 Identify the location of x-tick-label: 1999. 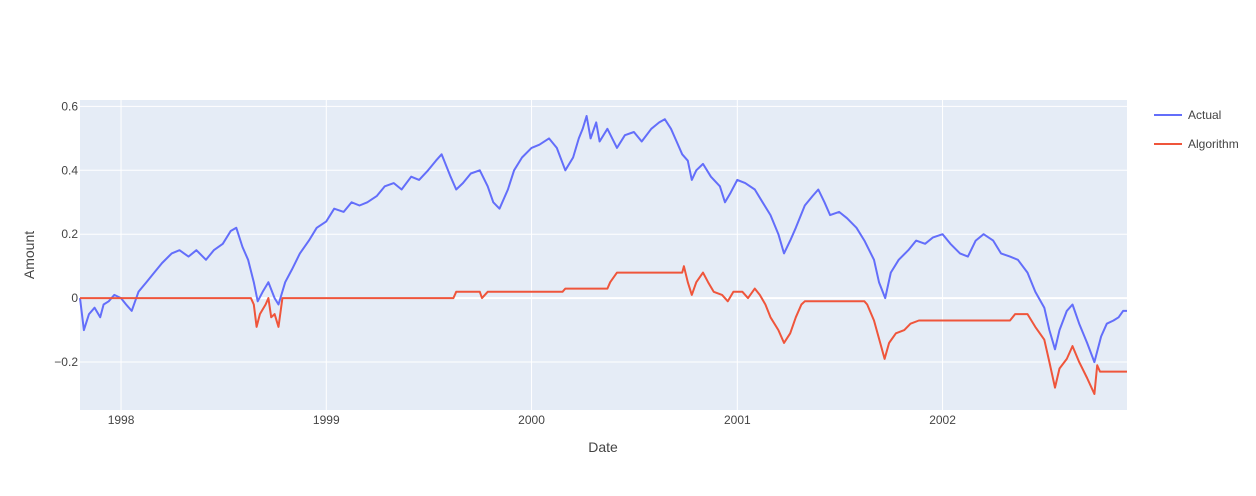
(326, 420).